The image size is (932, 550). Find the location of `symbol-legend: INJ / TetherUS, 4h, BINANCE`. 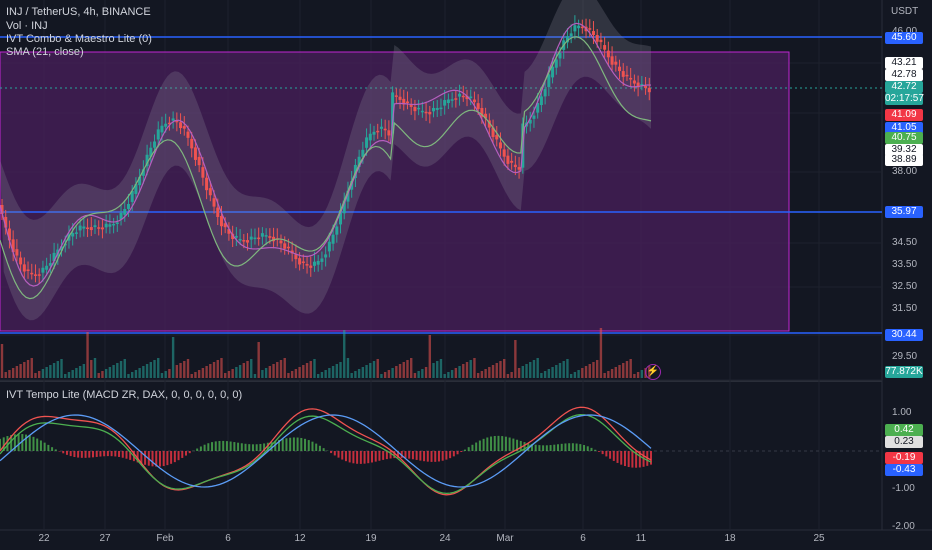

symbol-legend: INJ / TetherUS, 4h, BINANCE is located at coordinates (78, 12).